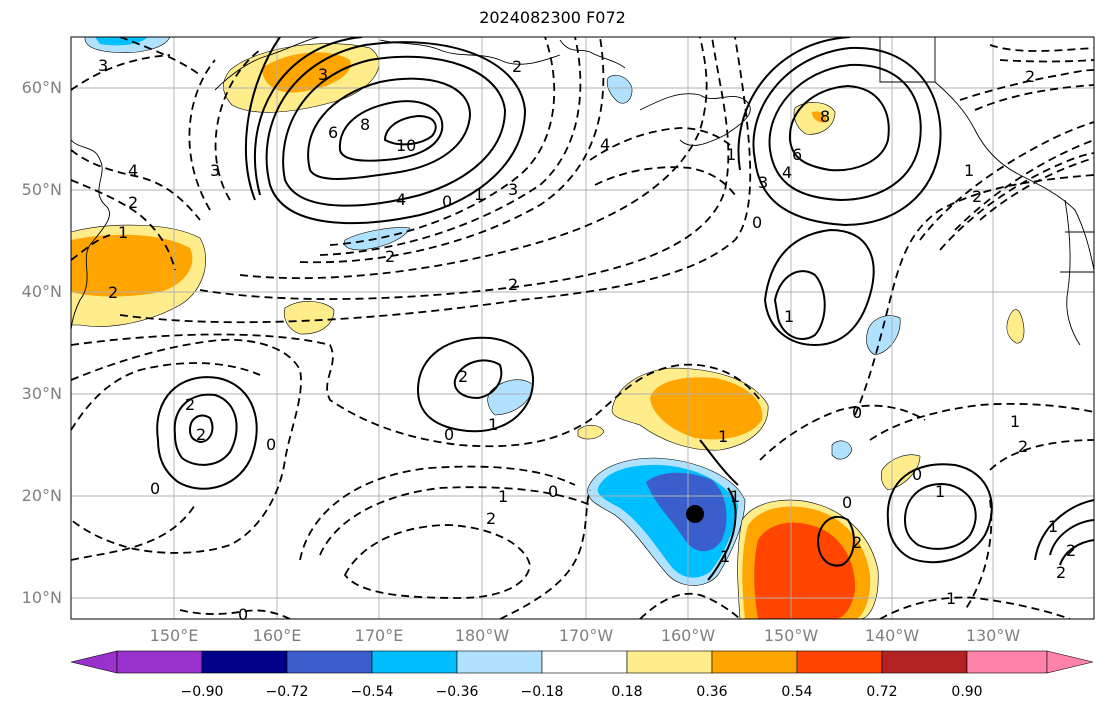 This screenshot has height=712, width=1105. I want to click on lon-label-140w: 140°W, so click(892, 635).